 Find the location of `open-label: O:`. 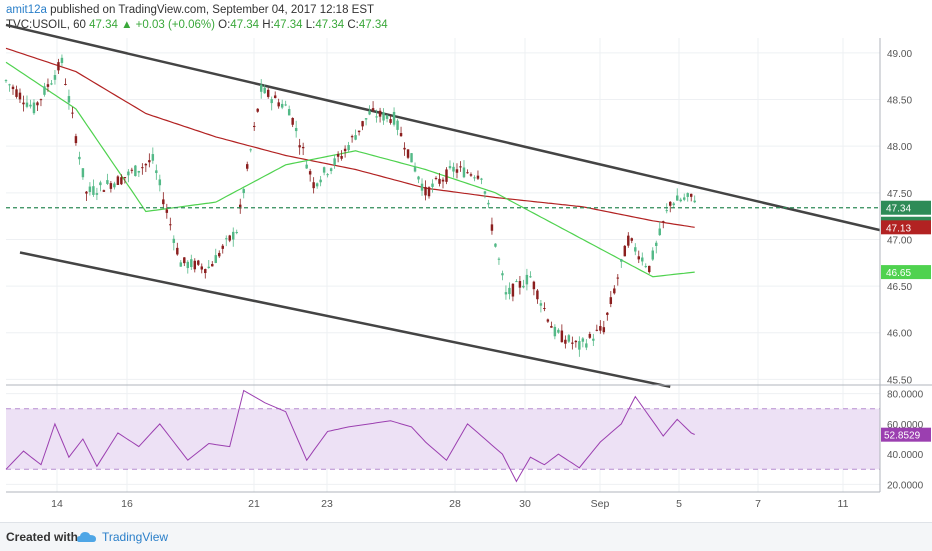

open-label: O: is located at coordinates (224, 25).